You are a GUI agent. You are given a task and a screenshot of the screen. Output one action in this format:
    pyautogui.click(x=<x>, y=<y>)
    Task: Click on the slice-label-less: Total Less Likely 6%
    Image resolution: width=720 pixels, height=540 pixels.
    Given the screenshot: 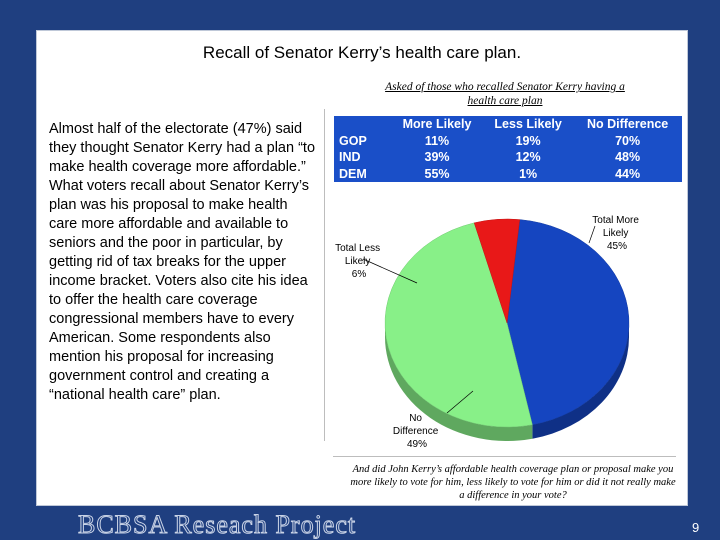 What is the action you would take?
    pyautogui.click(x=359, y=261)
    